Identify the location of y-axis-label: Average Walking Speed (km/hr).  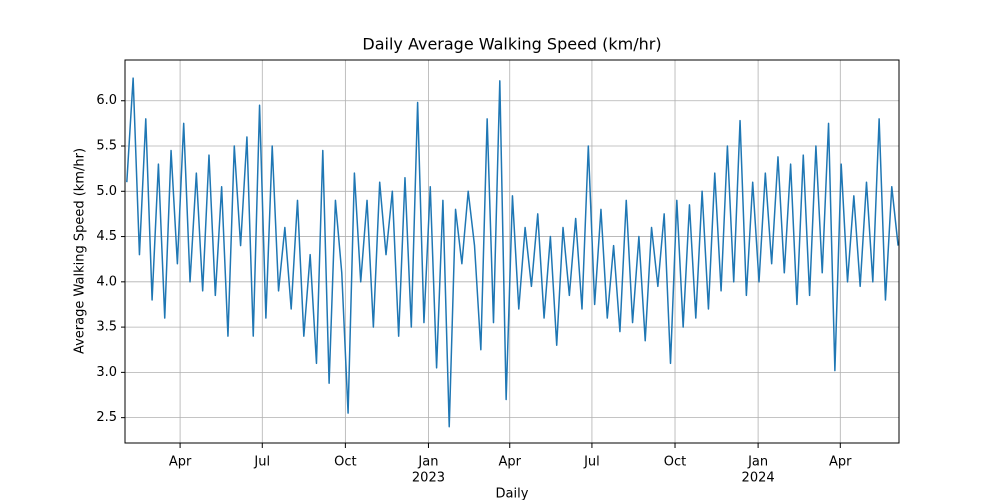
(80, 251).